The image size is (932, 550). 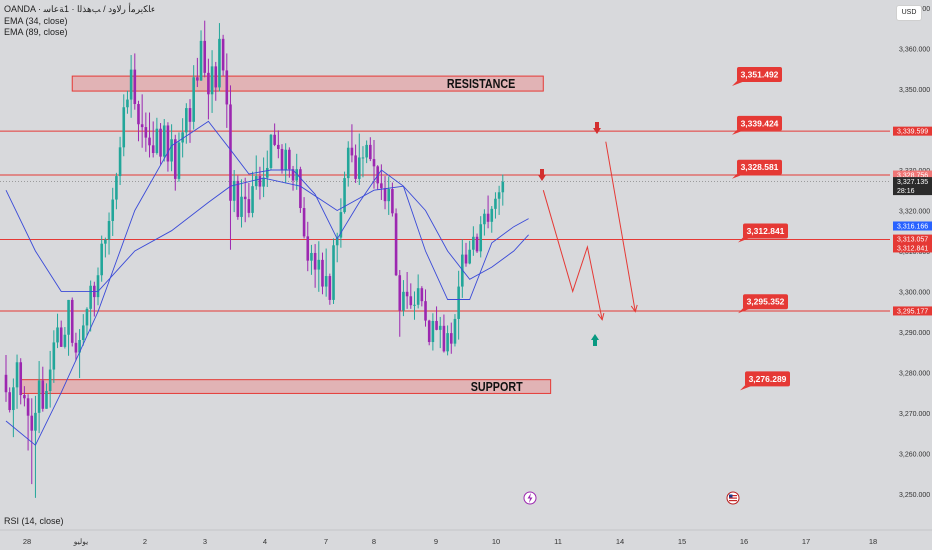 I want to click on x-tick-label: 9, so click(x=436, y=541).